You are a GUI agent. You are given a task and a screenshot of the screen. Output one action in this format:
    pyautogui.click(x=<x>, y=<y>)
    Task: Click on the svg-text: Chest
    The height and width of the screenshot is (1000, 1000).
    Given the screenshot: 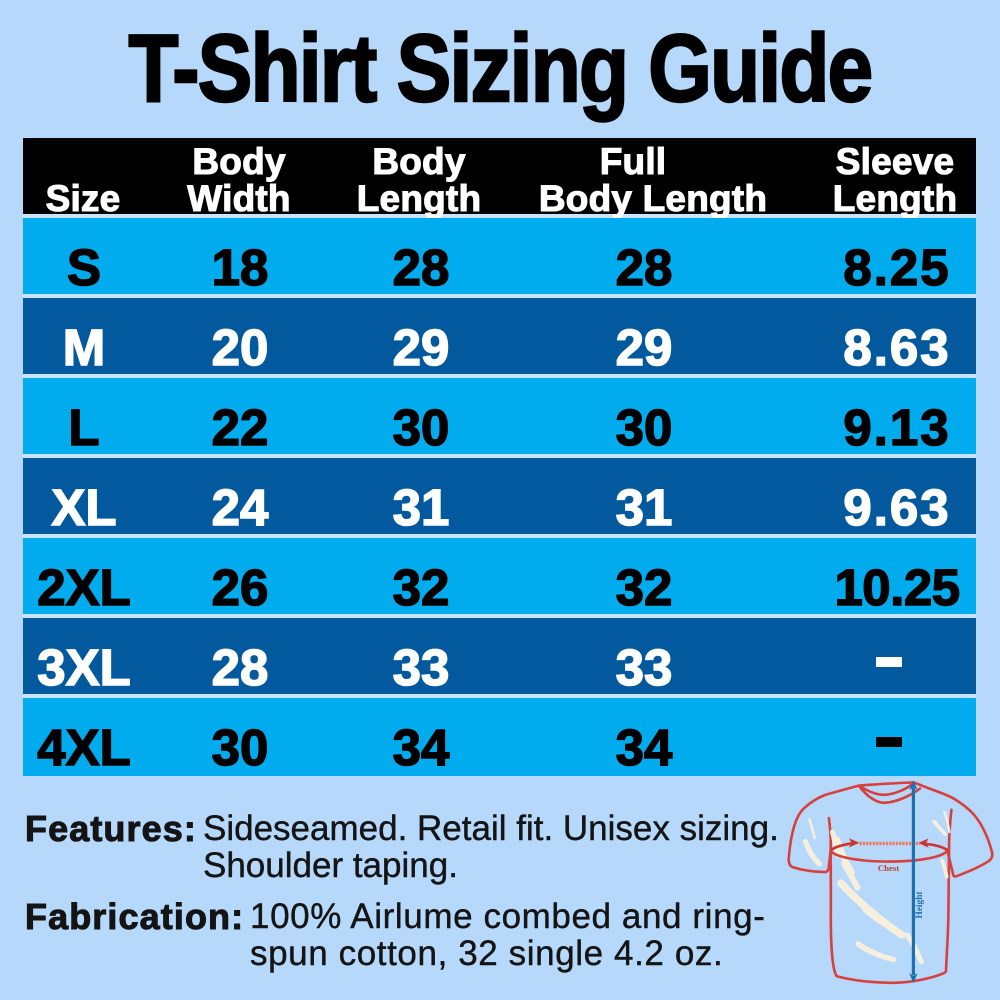 What is the action you would take?
    pyautogui.click(x=889, y=868)
    